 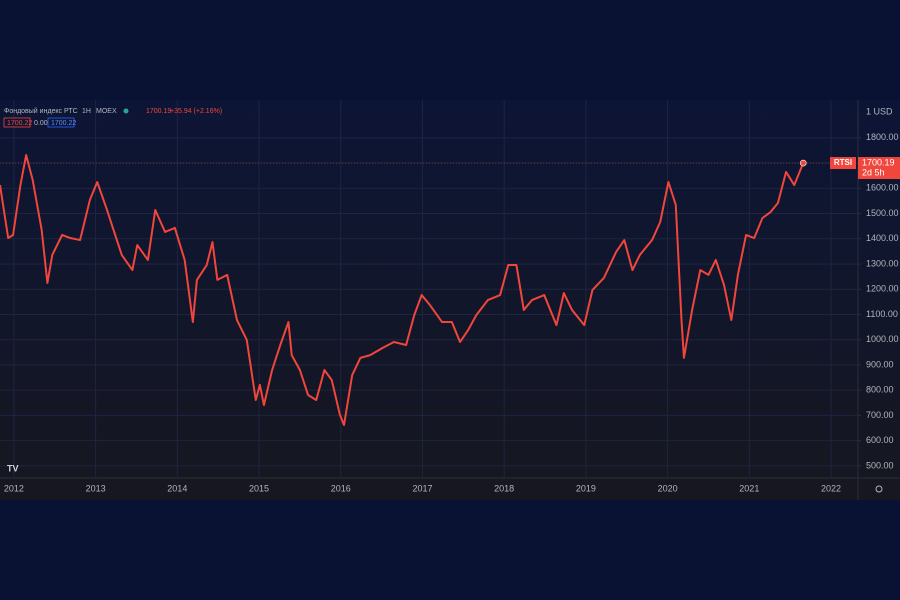 I want to click on ticker-tag, so click(x=843, y=163).